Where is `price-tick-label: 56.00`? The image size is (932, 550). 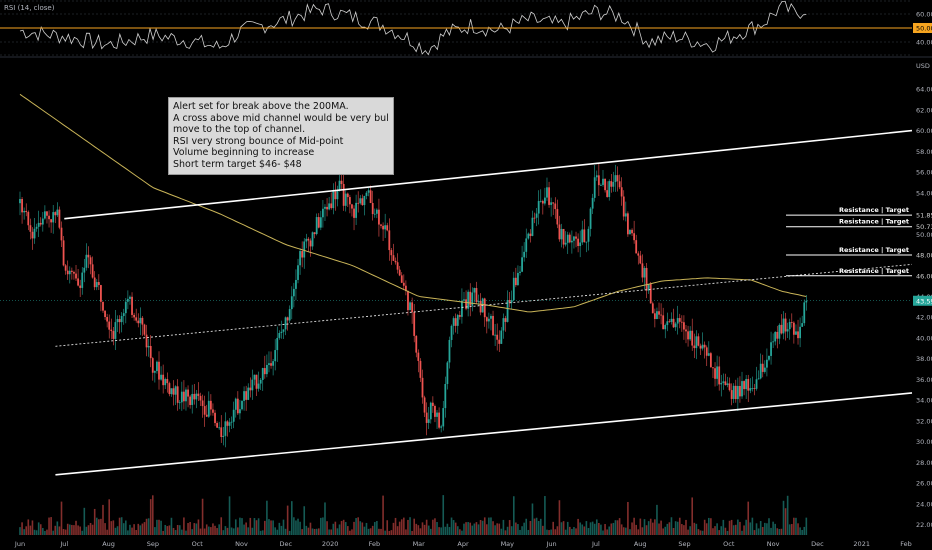
price-tick-label: 56.00 is located at coordinates (924, 173).